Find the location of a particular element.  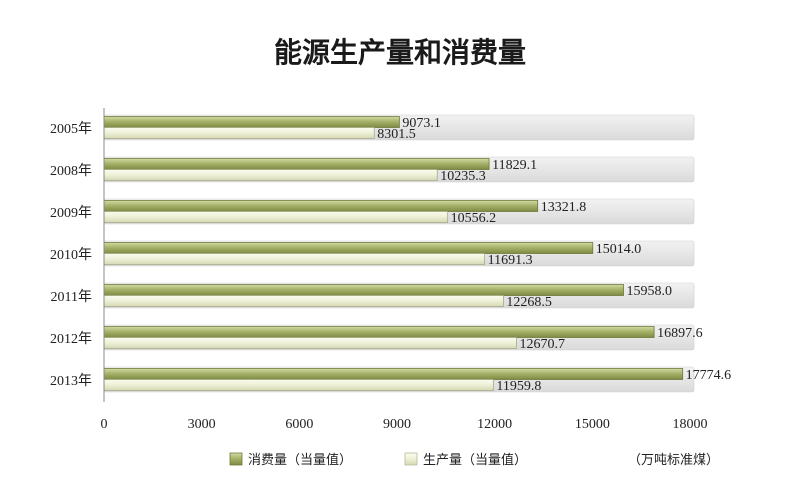

consumption-value-label: 17774.6 is located at coordinates (709, 375).